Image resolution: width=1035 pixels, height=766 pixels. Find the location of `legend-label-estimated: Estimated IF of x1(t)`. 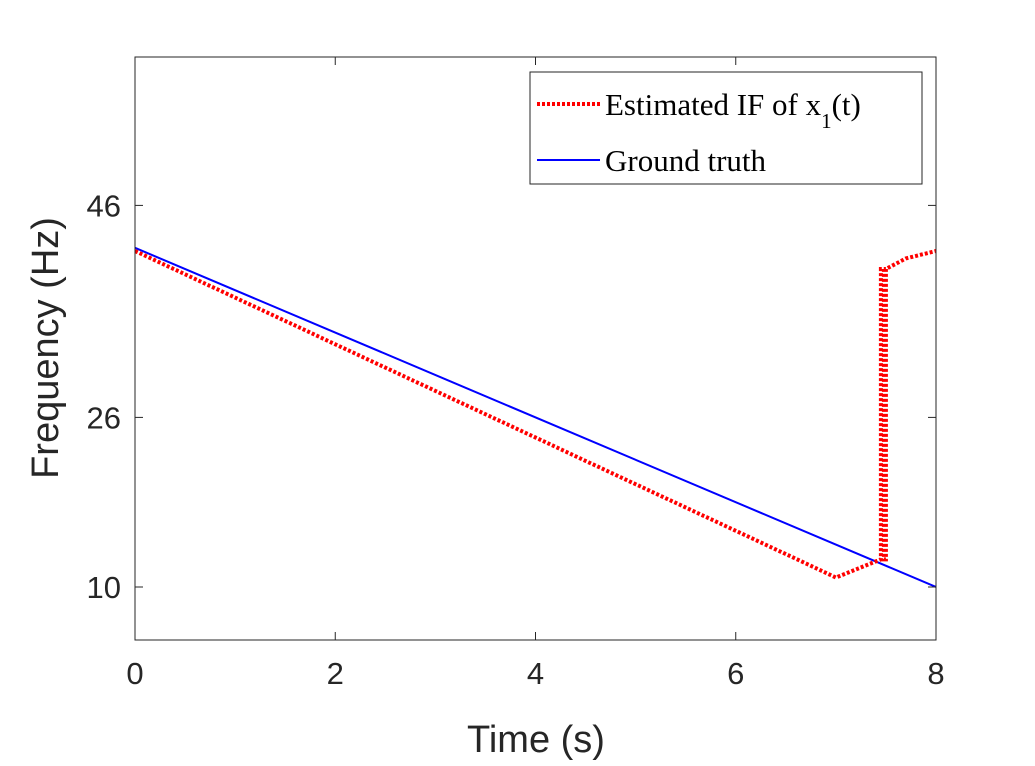

legend-label-estimated: Estimated IF of x1(t) is located at coordinates (733, 110).